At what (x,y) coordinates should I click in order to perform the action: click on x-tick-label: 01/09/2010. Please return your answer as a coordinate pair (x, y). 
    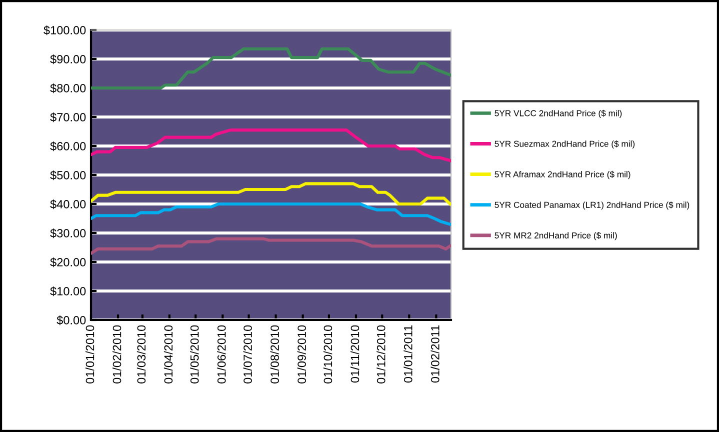
    Looking at the image, I should click on (301, 354).